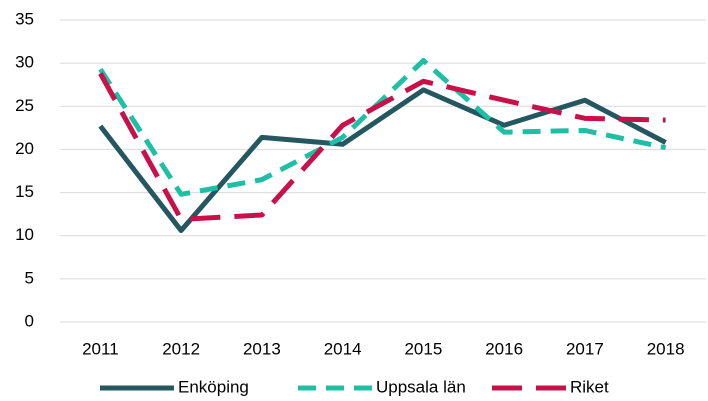 The image size is (708, 401). I want to click on y-tick-label: 5, so click(29, 277).